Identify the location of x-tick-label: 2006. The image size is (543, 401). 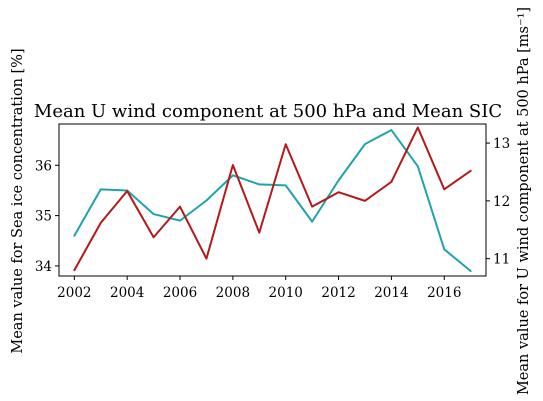
(180, 293).